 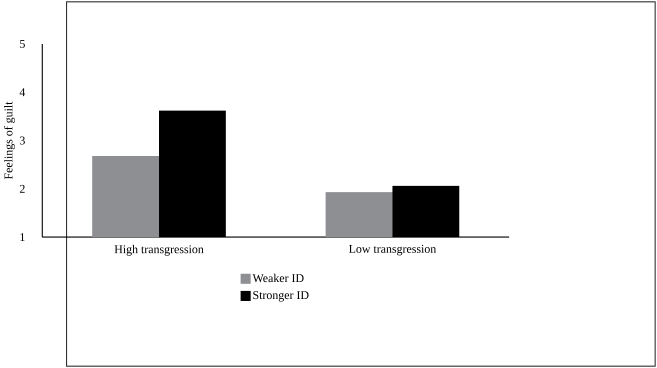 I want to click on y-tick-label: 3, so click(x=22, y=140).